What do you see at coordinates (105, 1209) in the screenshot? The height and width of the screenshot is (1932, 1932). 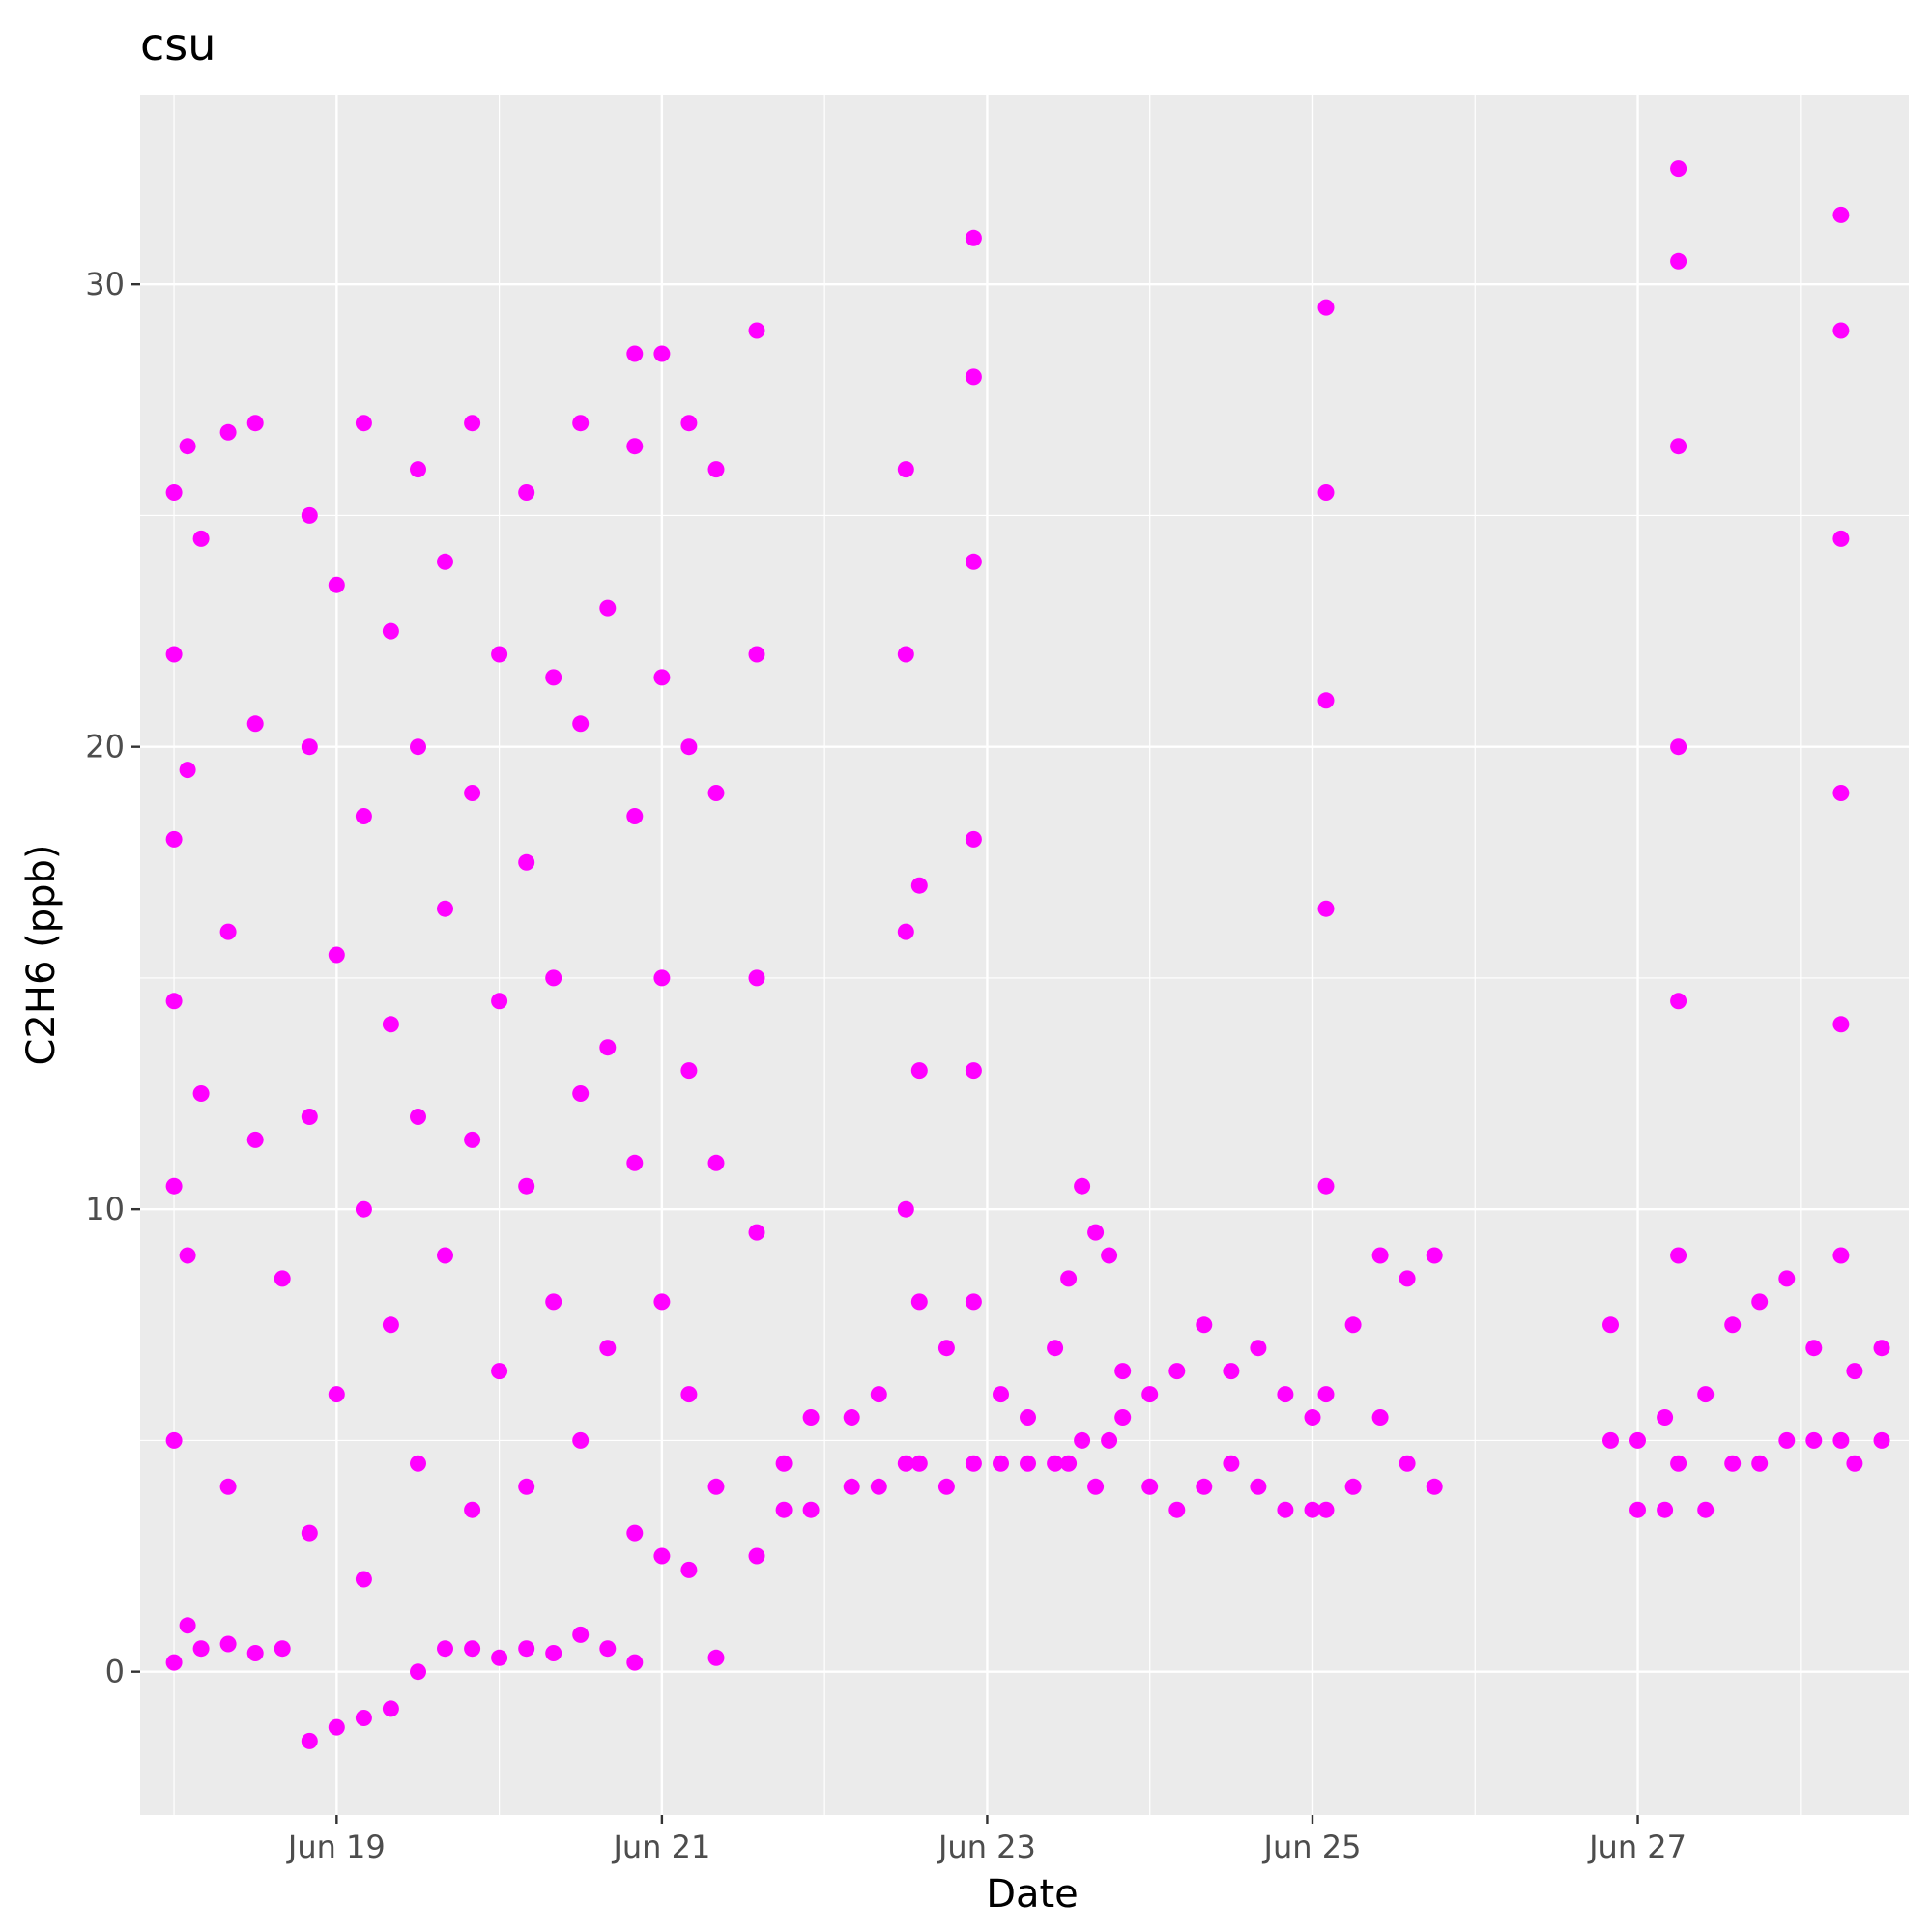 I see `y-tick-label: 10` at bounding box center [105, 1209].